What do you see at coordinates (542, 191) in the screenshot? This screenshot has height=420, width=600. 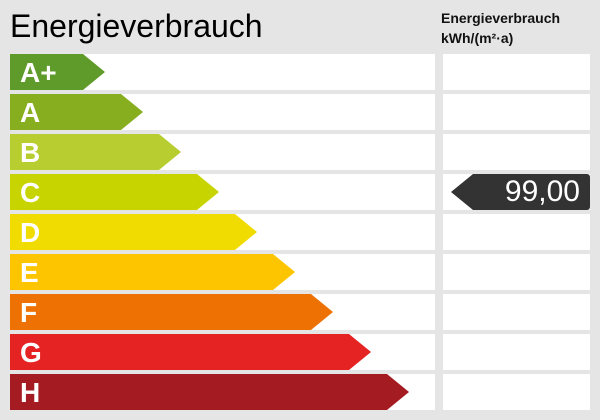 I see `consumption-value: 99,00` at bounding box center [542, 191].